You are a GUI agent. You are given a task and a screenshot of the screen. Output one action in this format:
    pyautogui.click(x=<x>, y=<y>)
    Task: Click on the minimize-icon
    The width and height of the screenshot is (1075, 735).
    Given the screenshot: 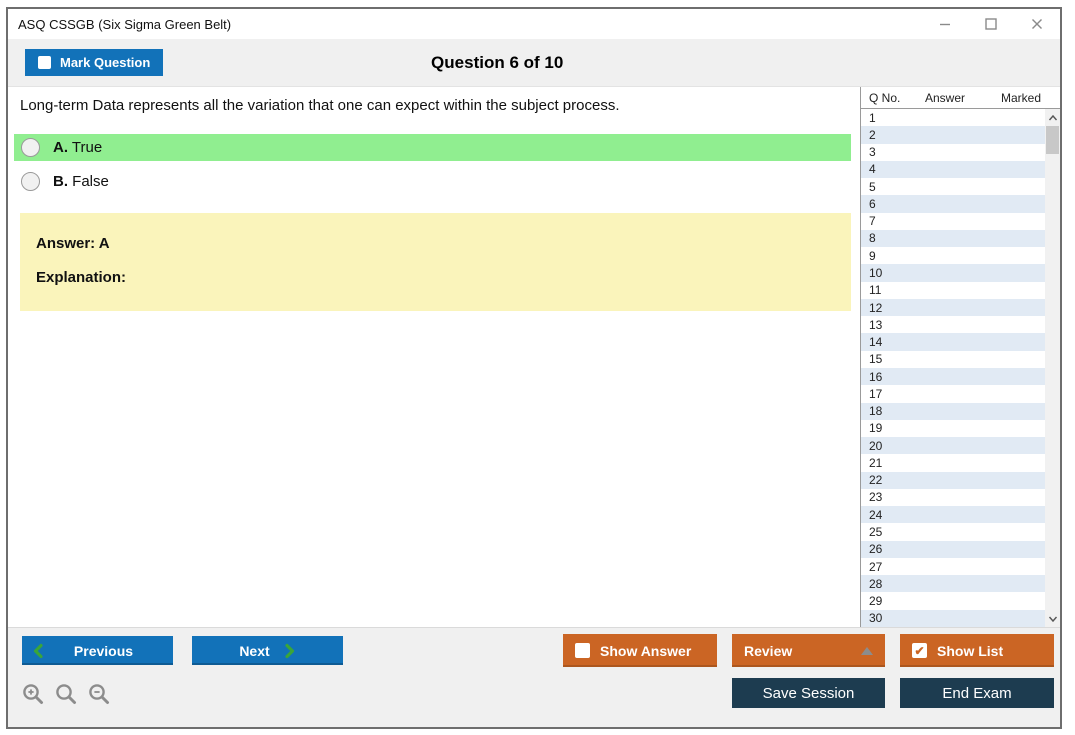 What is the action you would take?
    pyautogui.click(x=945, y=24)
    